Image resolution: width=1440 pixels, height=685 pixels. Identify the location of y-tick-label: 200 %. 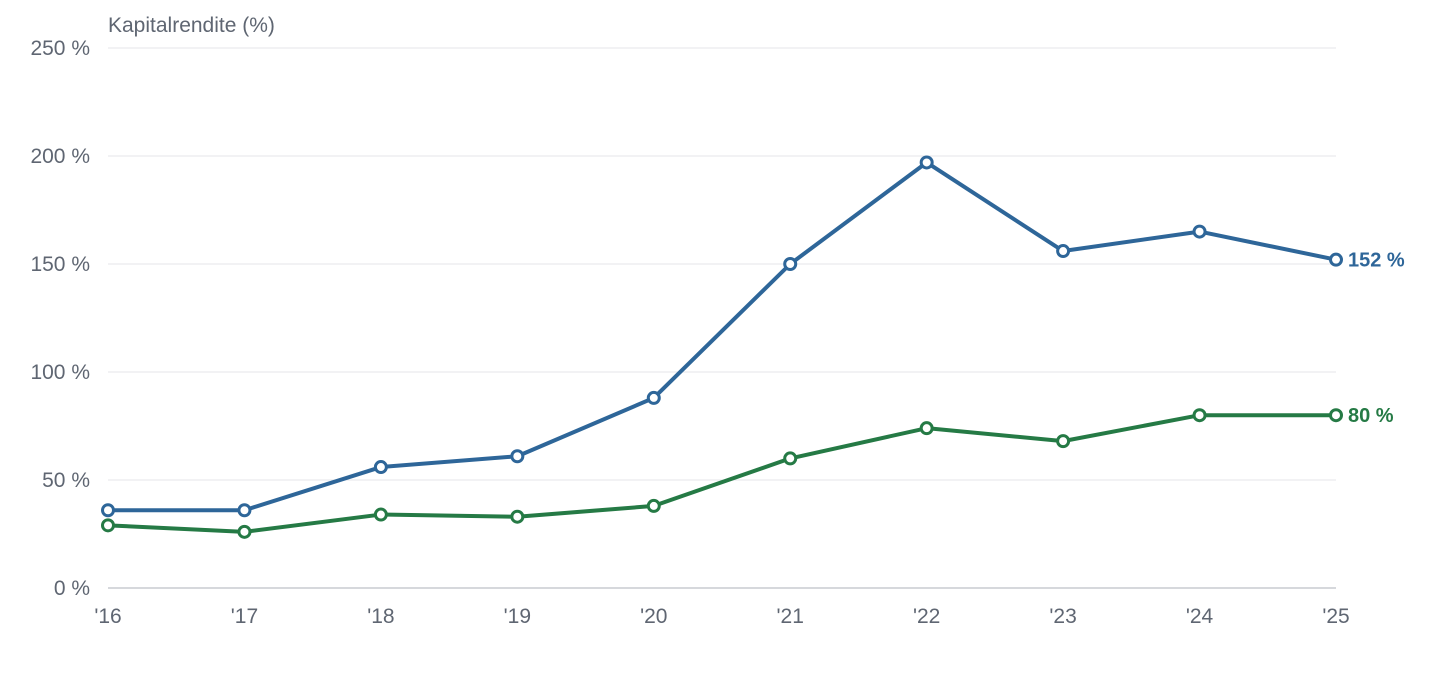
(60, 156).